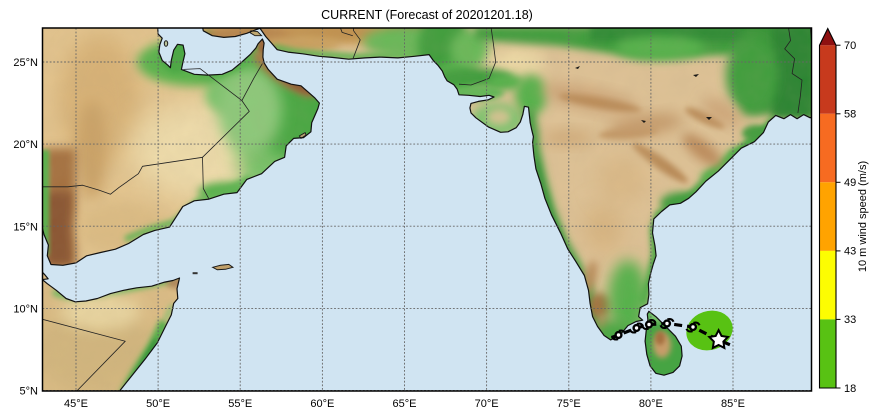  What do you see at coordinates (25, 63) in the screenshot?
I see `svg-text: 25°N` at bounding box center [25, 63].